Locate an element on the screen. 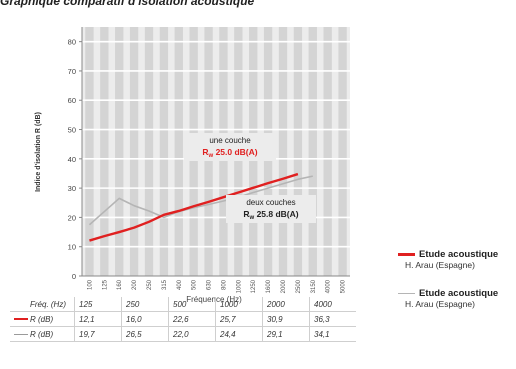  table-cell: 16,0 is located at coordinates (145, 319).